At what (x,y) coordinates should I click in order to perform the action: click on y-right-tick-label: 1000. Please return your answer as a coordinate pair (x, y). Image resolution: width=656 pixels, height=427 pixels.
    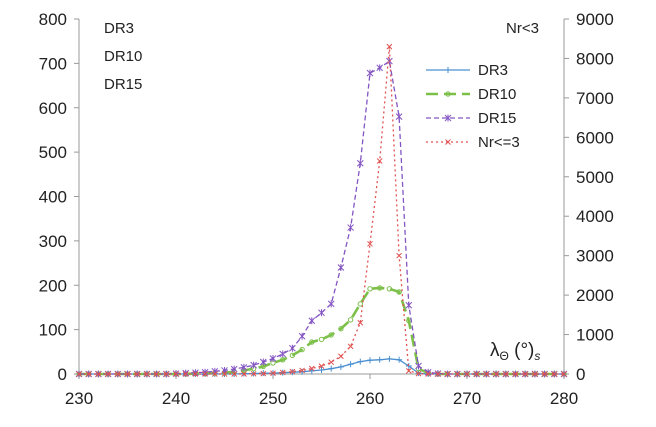
    Looking at the image, I should click on (595, 335).